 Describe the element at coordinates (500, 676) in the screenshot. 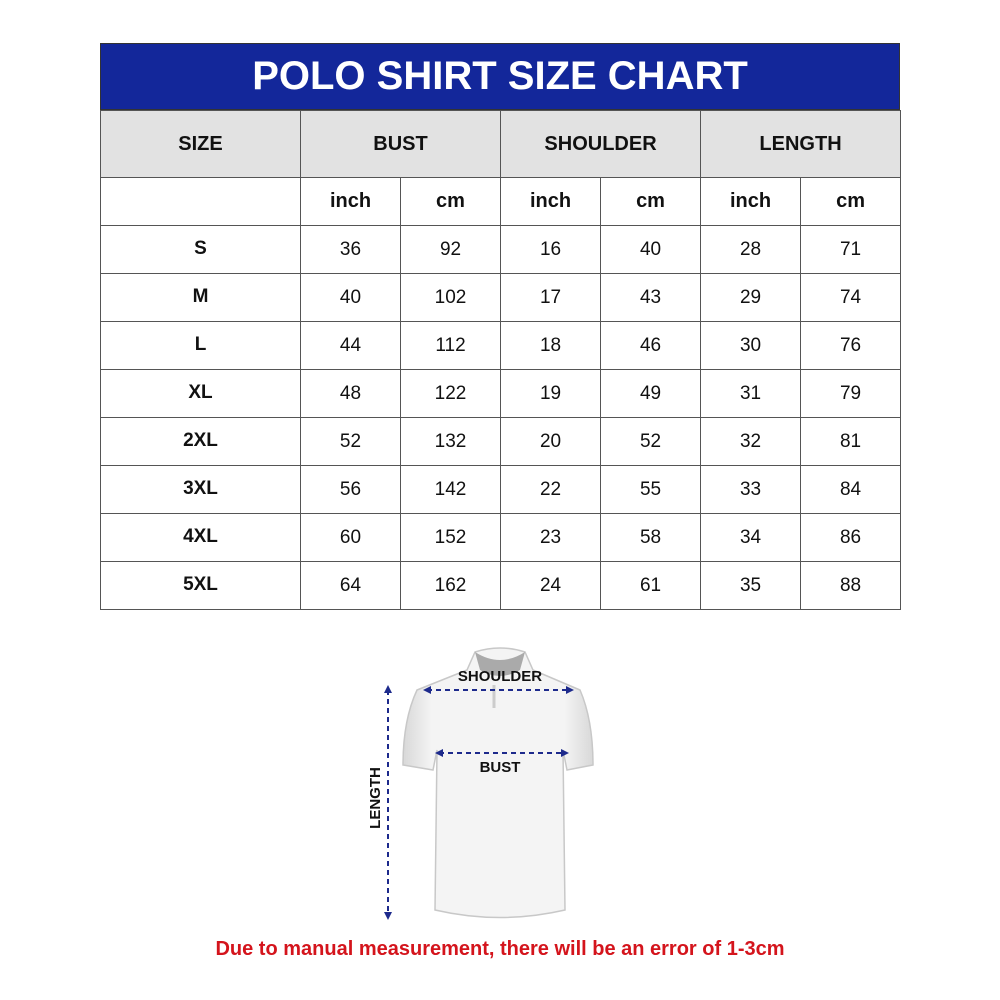

I see `shoulder-label: SHOULDER` at that location.